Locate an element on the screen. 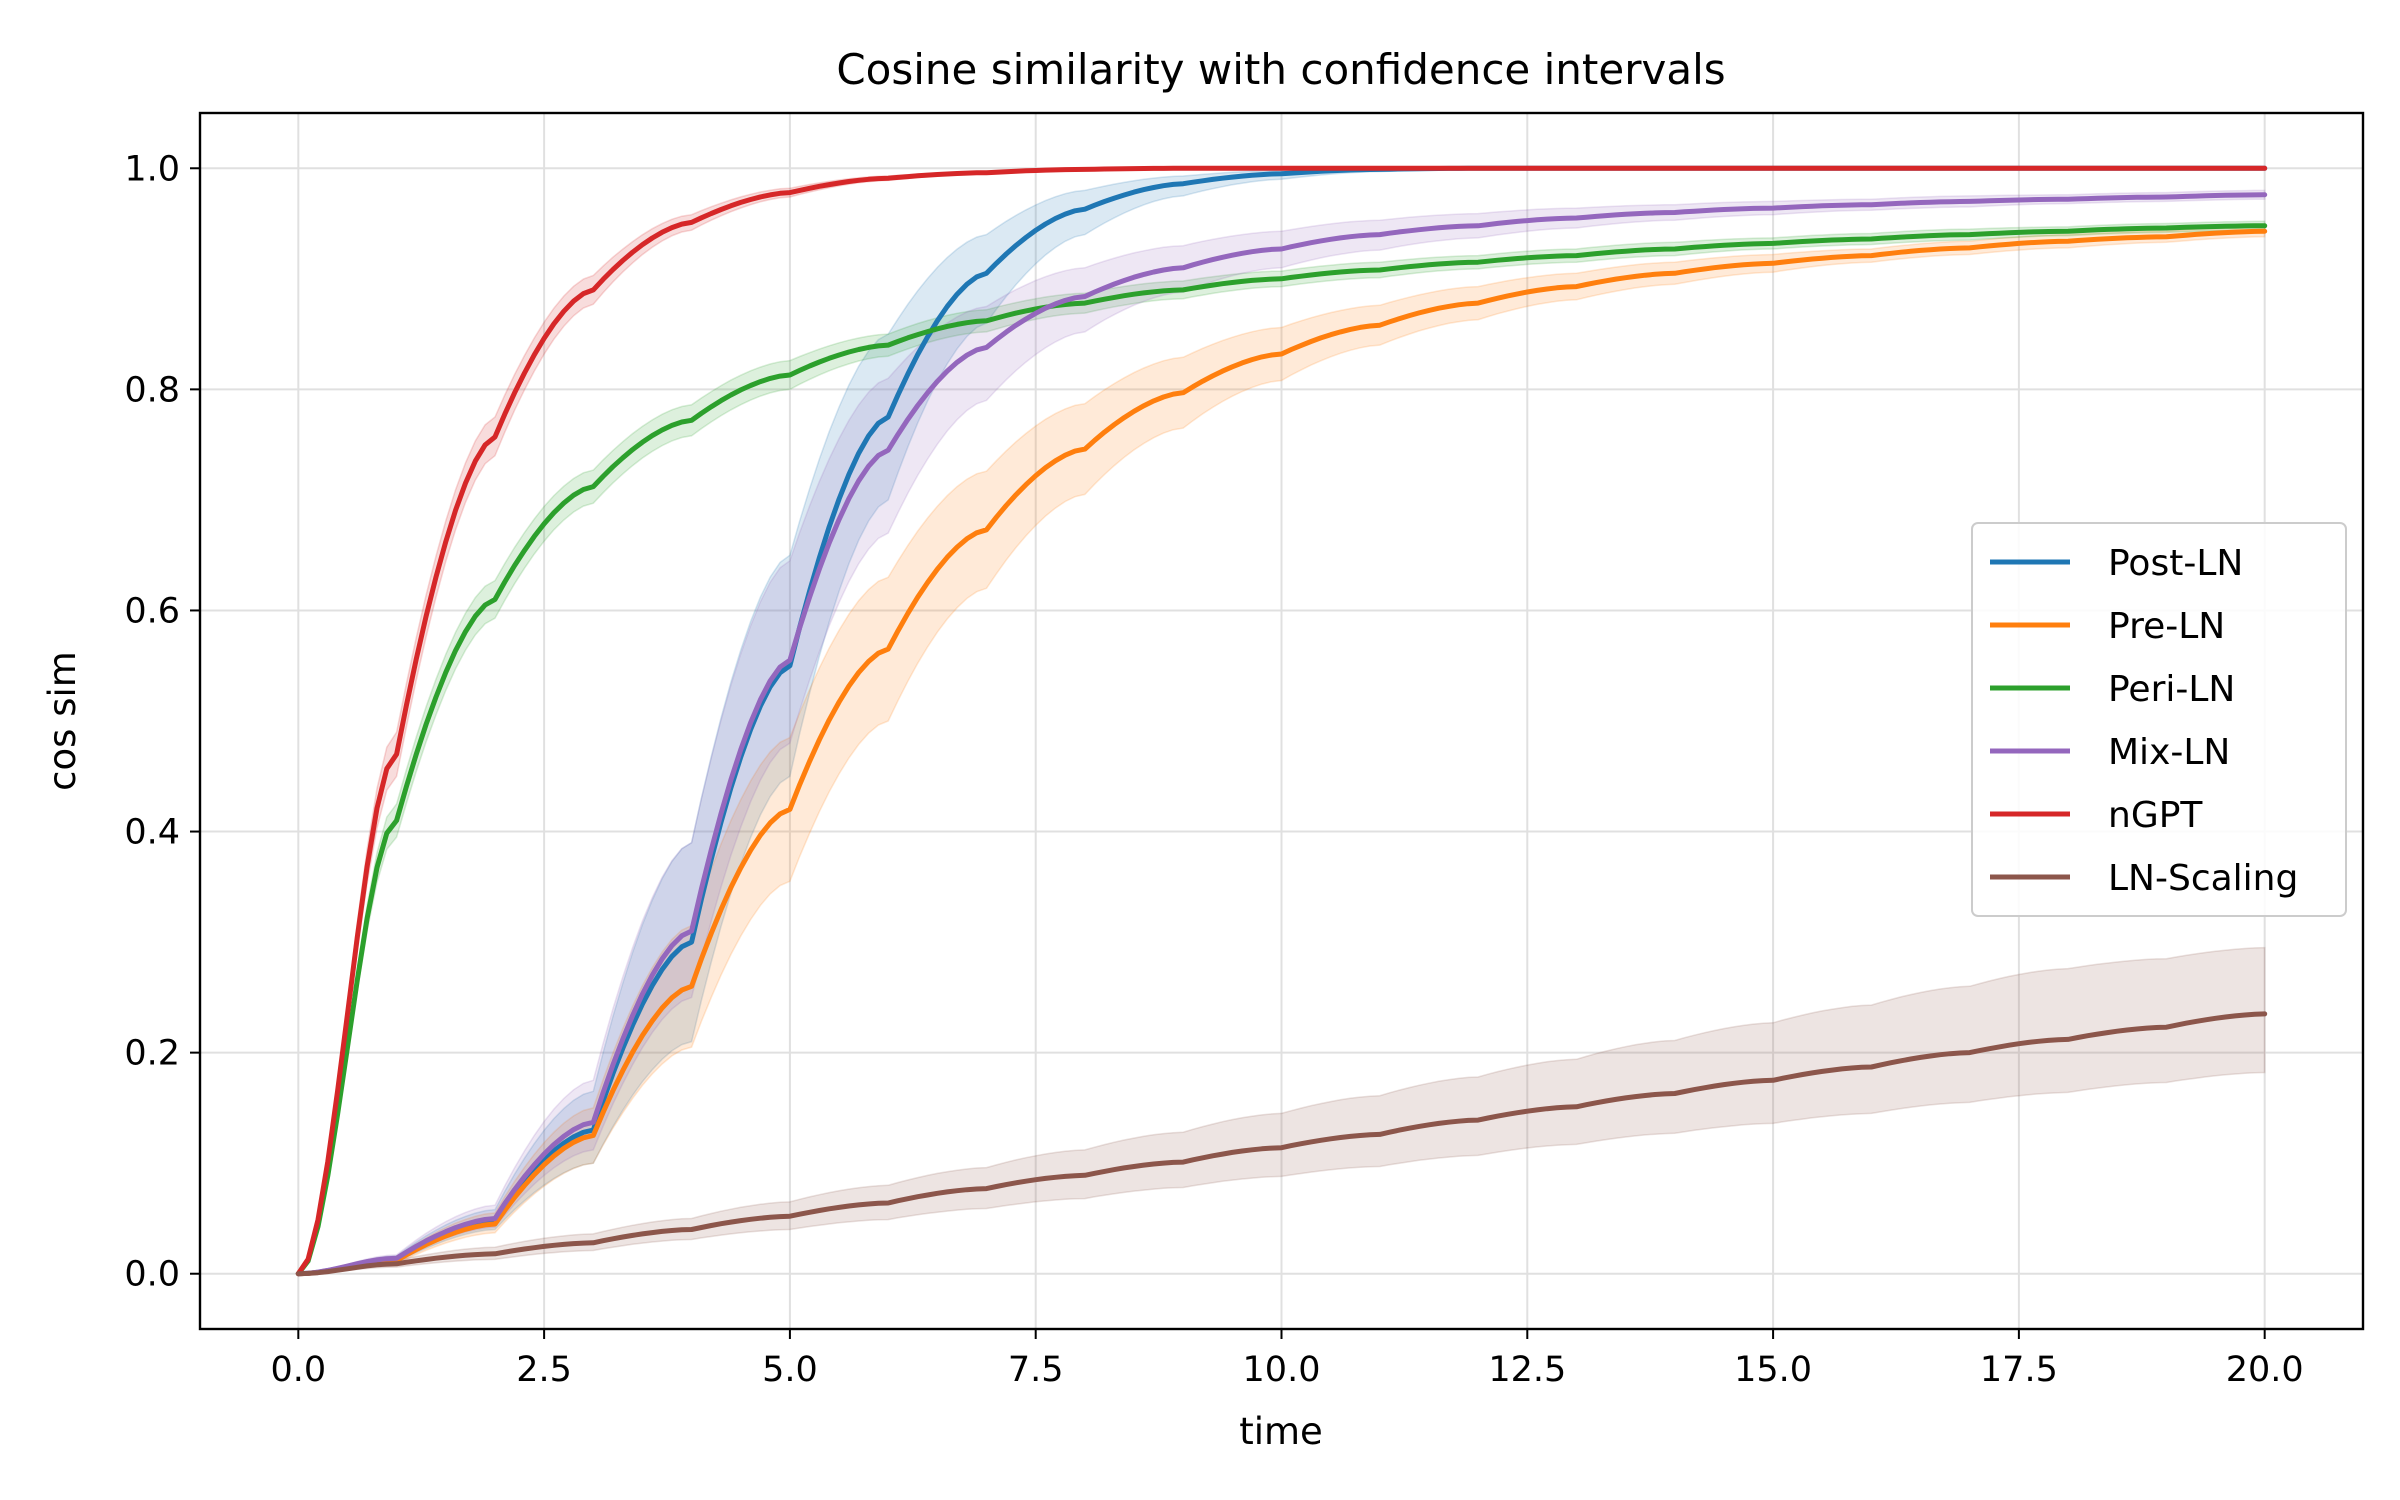  legend-box is located at coordinates (2159, 719).